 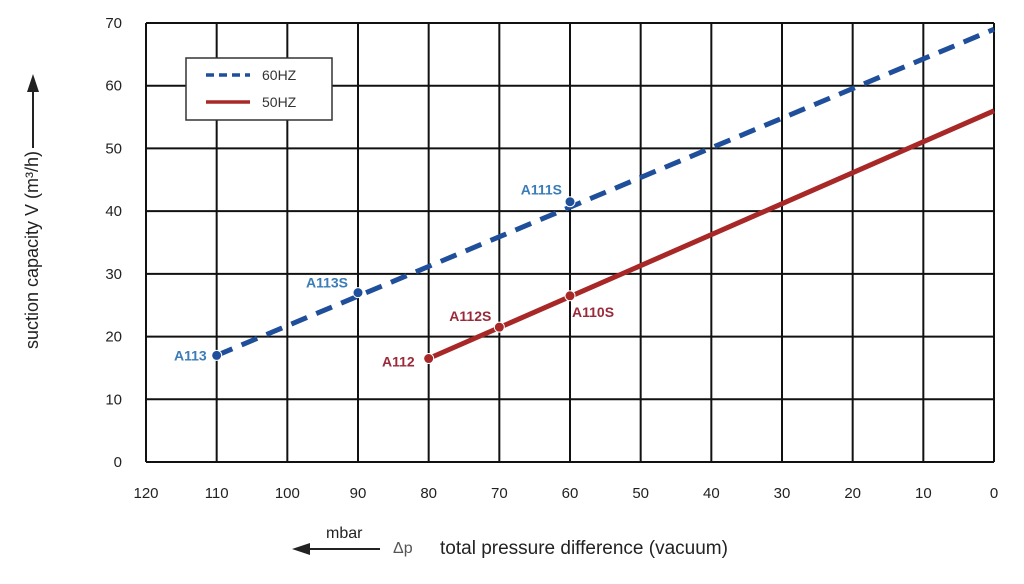 What do you see at coordinates (398, 362) in the screenshot?
I see `point-label: A112` at bounding box center [398, 362].